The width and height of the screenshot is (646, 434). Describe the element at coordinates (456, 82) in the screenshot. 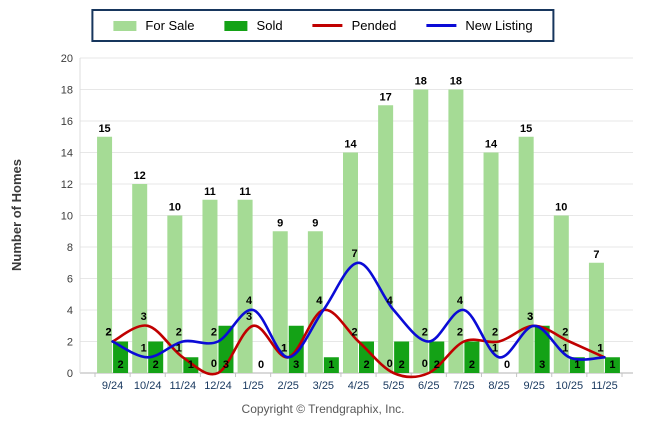

I see `svg-text: 18` at that location.